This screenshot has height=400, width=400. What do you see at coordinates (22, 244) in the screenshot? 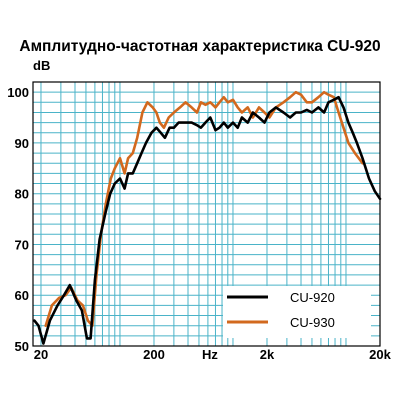
I see `y-tick-label-70: 70` at bounding box center [22, 244].